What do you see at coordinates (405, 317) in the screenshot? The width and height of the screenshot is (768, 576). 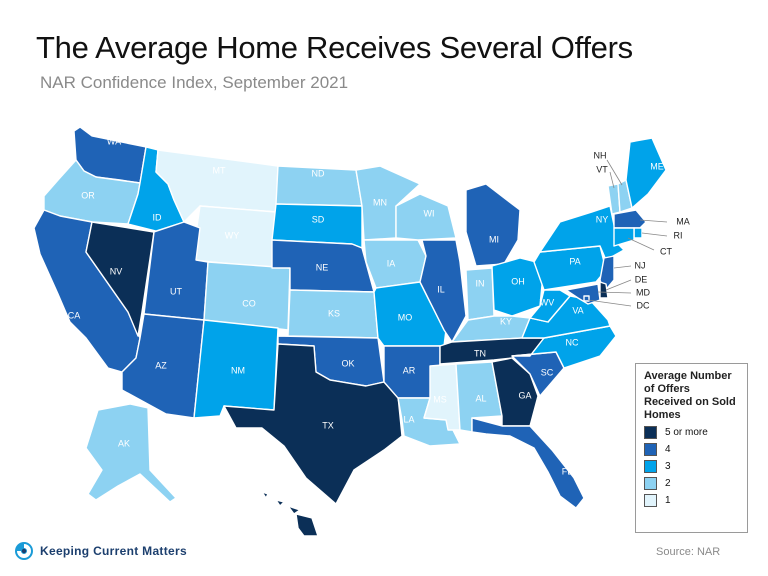 I see `state-label-MO: MO` at bounding box center [405, 317].